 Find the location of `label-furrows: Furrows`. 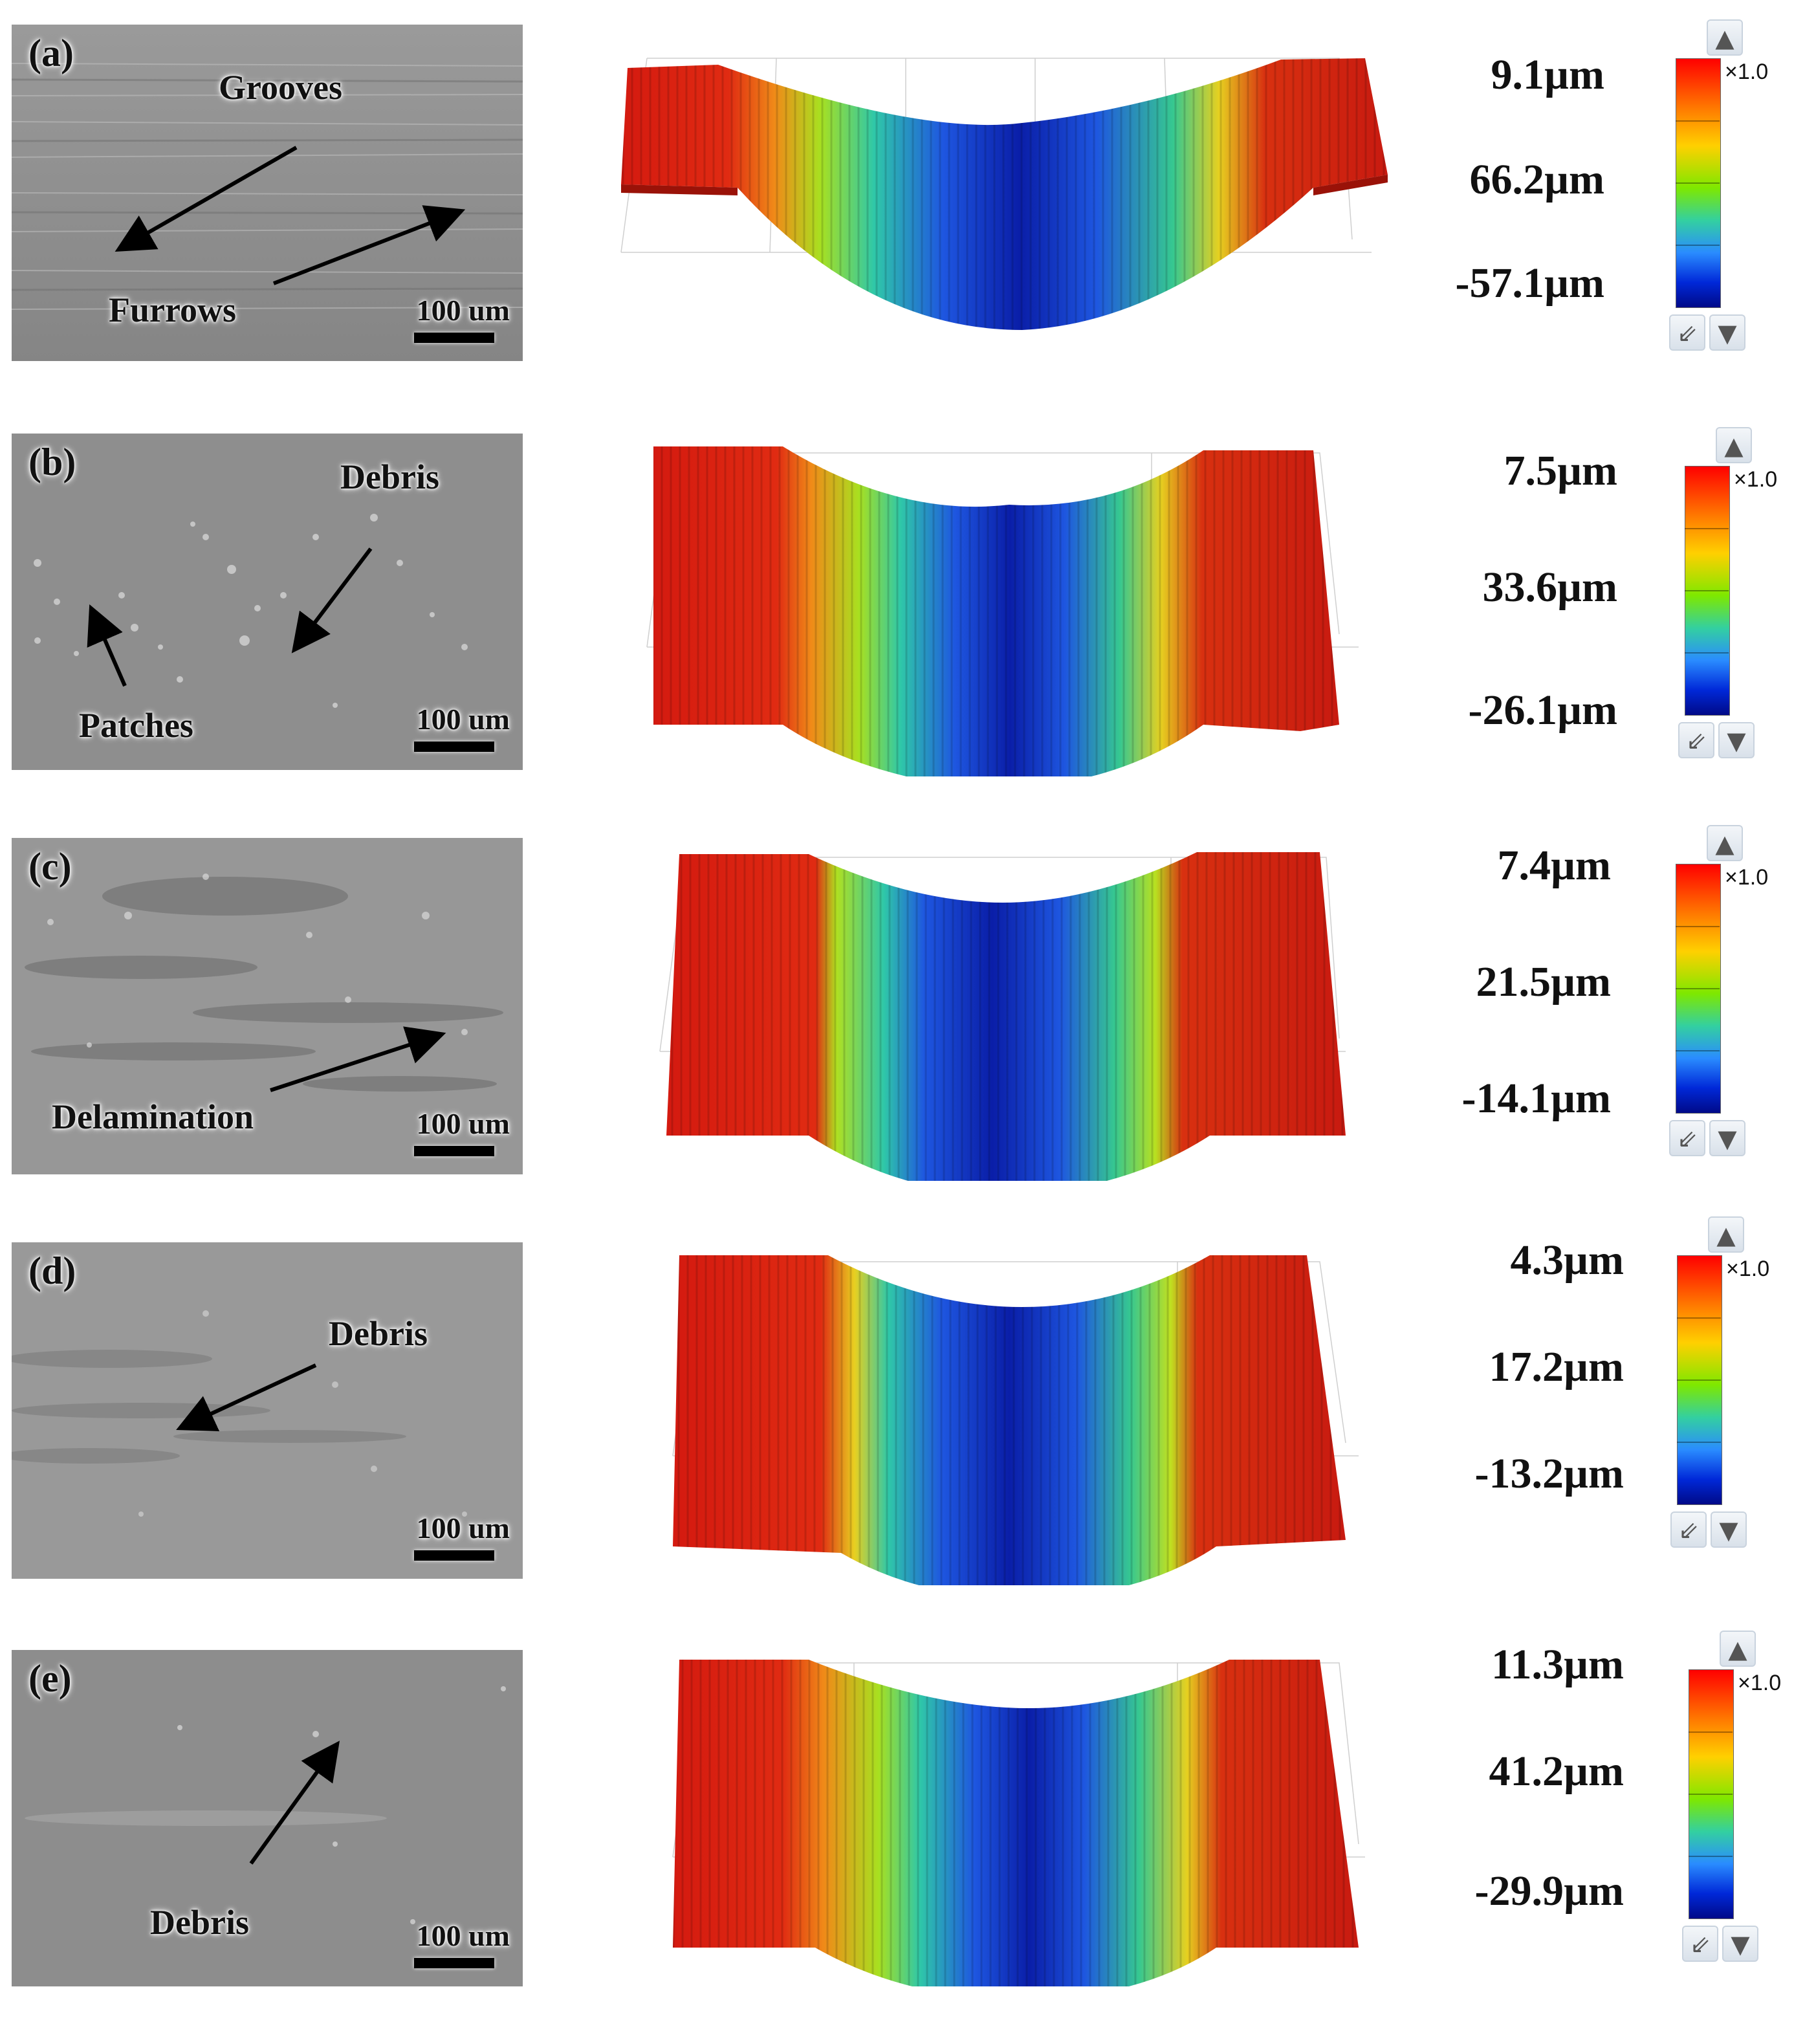

label-furrows: Furrows is located at coordinates (172, 310).